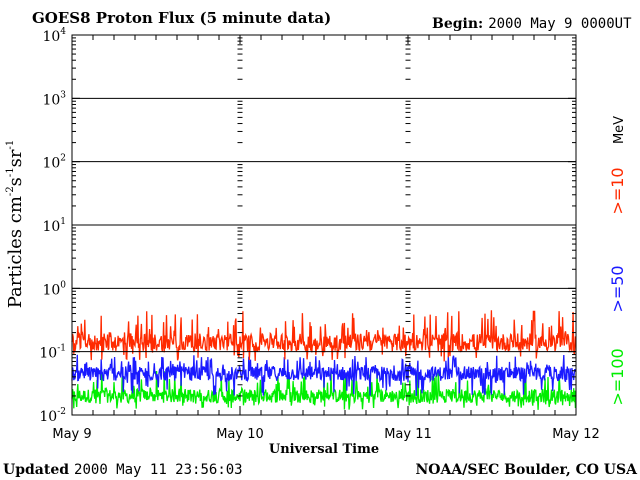  Describe the element at coordinates (61, 349) in the screenshot. I see `y-tick-exponent: -1` at that location.